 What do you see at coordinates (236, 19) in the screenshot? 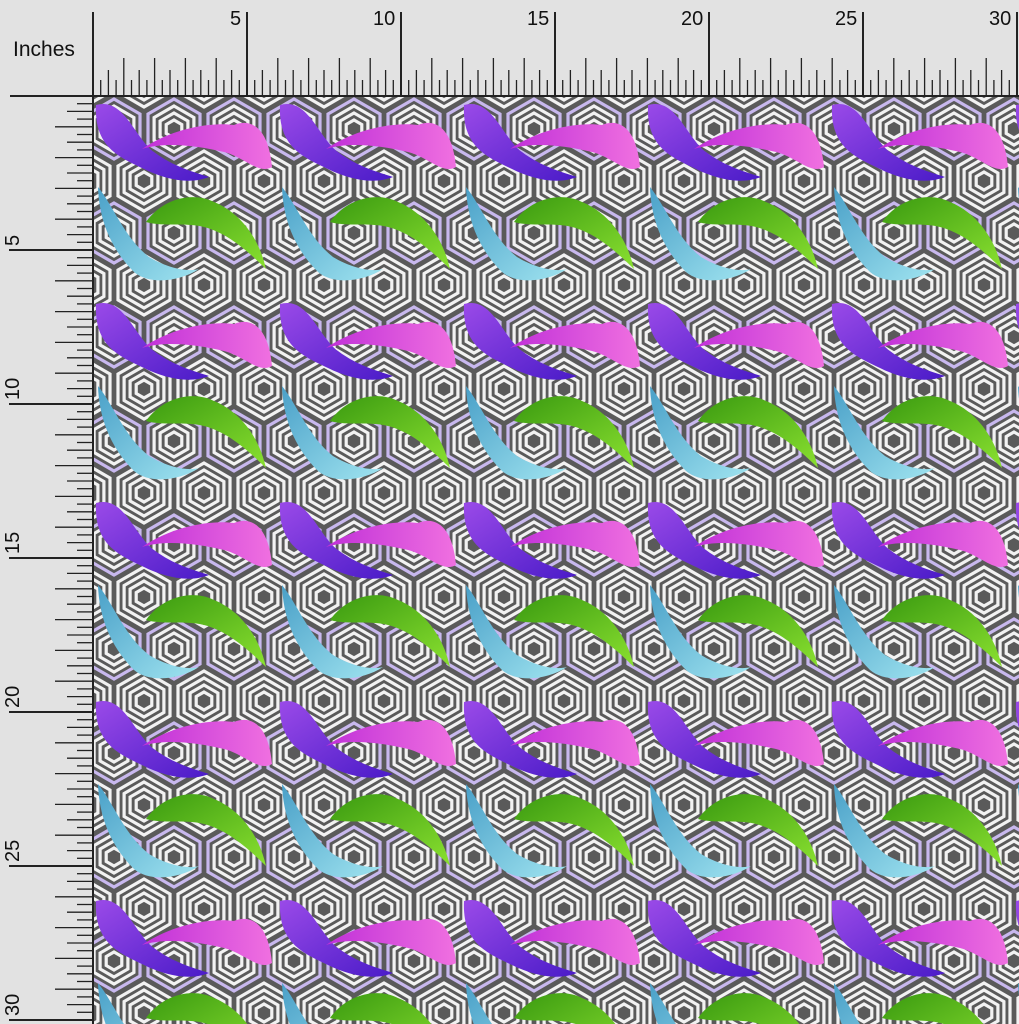
I see `top-ruler-label: 5` at bounding box center [236, 19].